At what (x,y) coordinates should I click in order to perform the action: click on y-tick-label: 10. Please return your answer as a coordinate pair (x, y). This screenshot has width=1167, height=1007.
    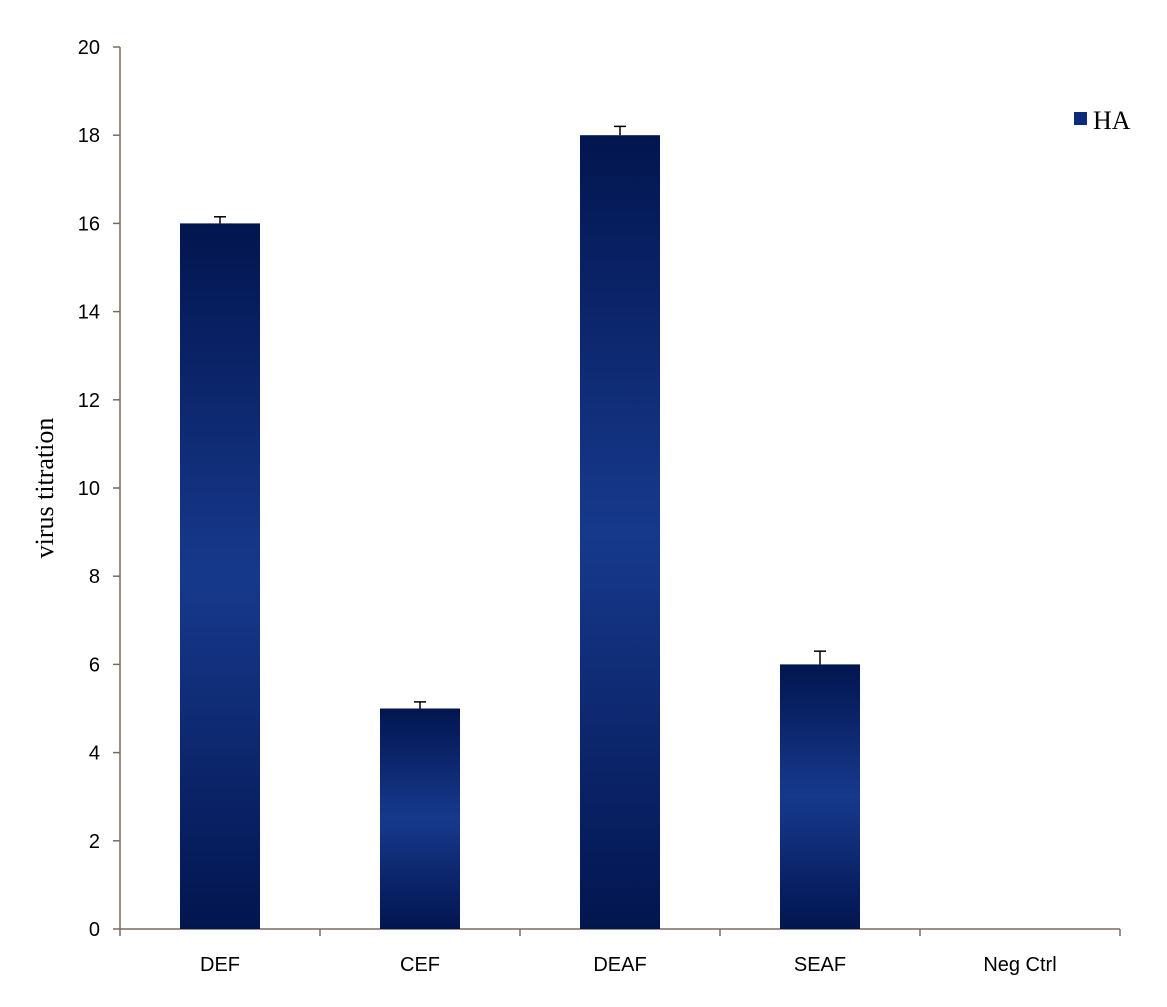
    Looking at the image, I should click on (89, 489).